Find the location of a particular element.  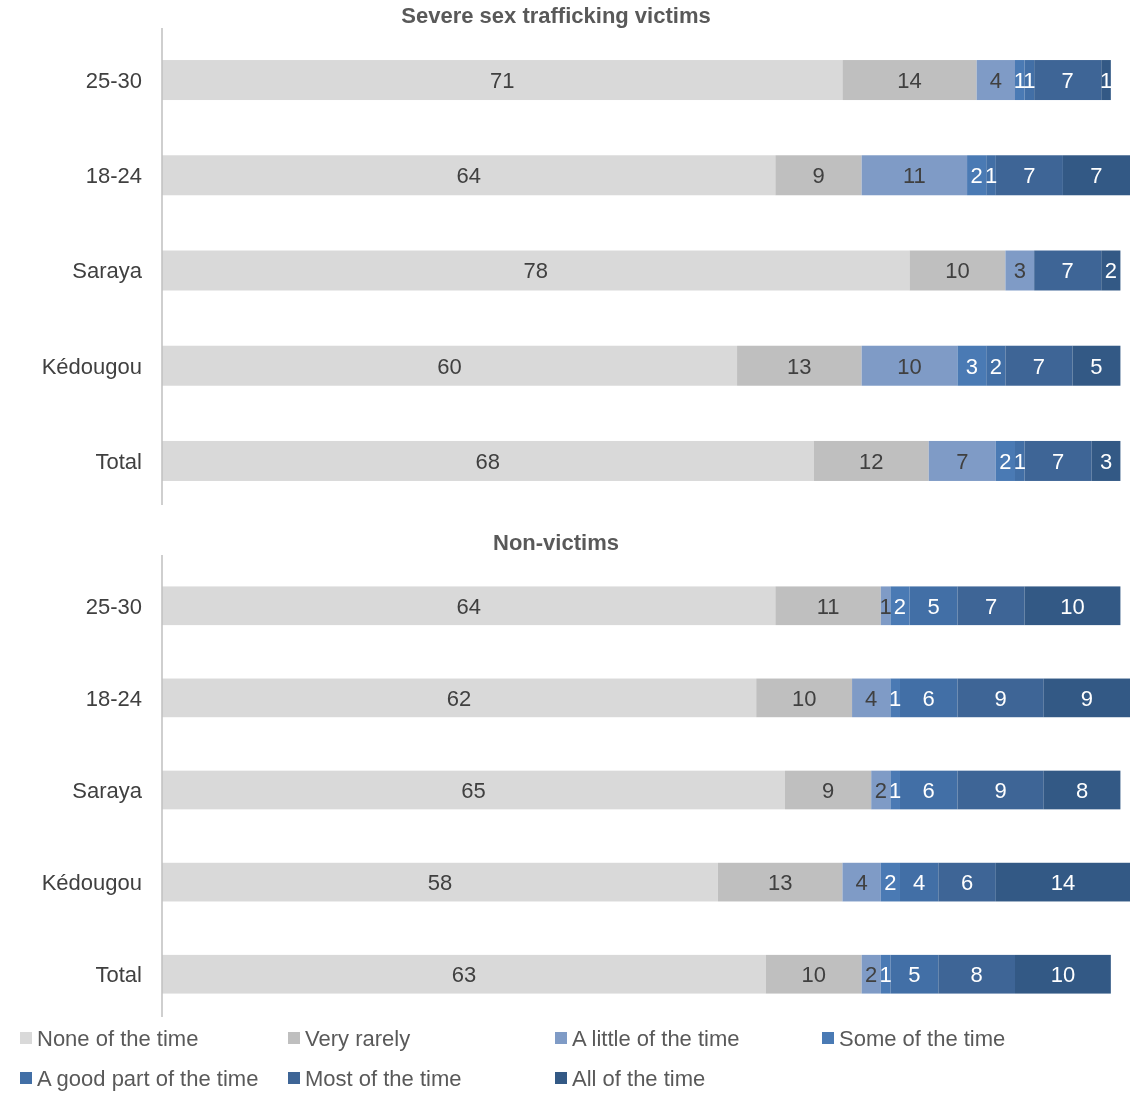

y-tick-label: Saraya is located at coordinates (107, 271).